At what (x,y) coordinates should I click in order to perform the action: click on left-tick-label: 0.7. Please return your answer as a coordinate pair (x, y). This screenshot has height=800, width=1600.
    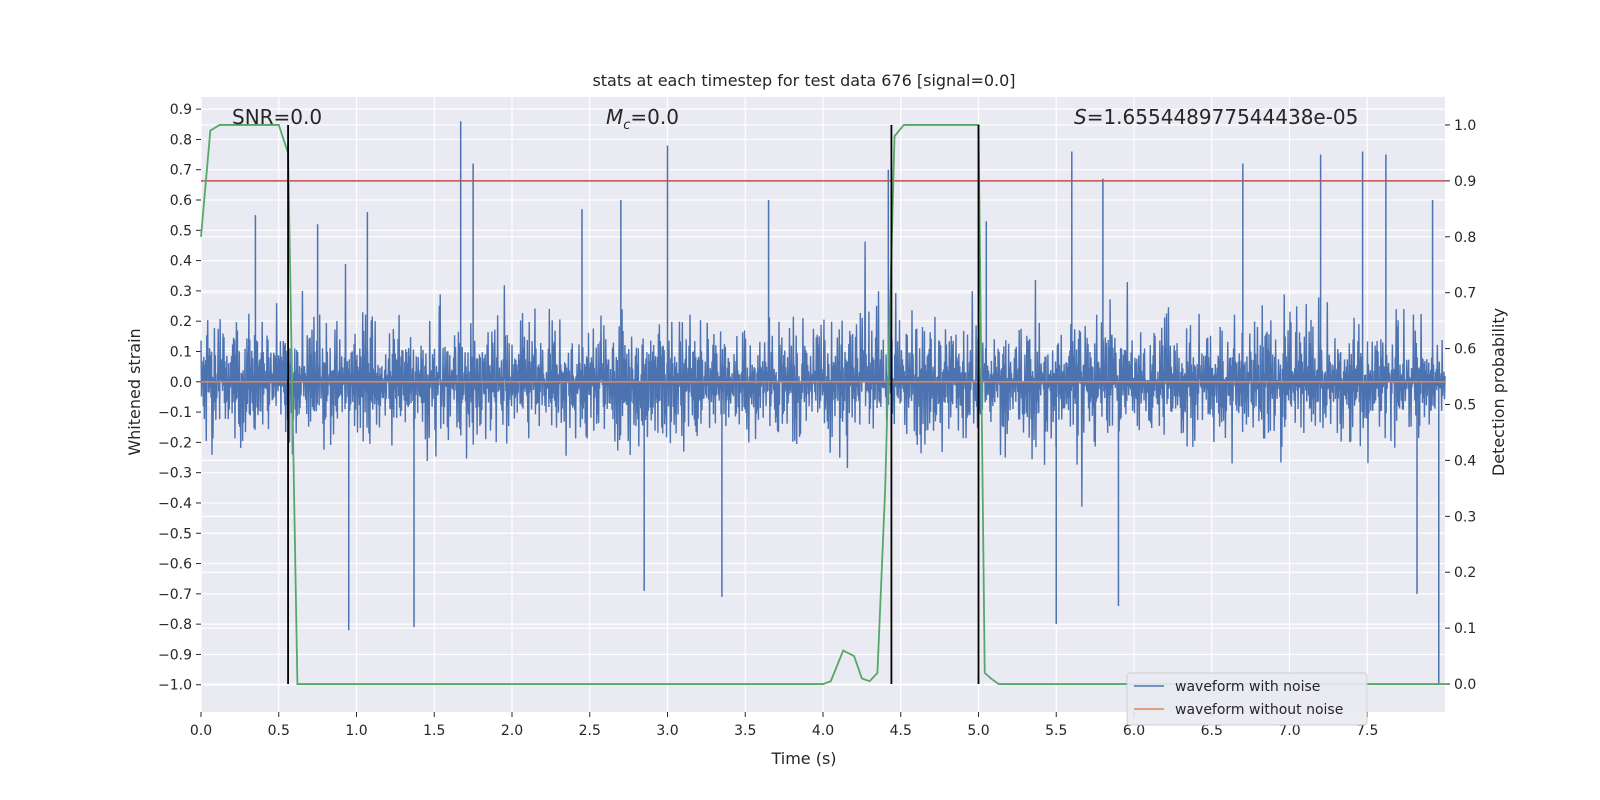
    Looking at the image, I should click on (181, 171).